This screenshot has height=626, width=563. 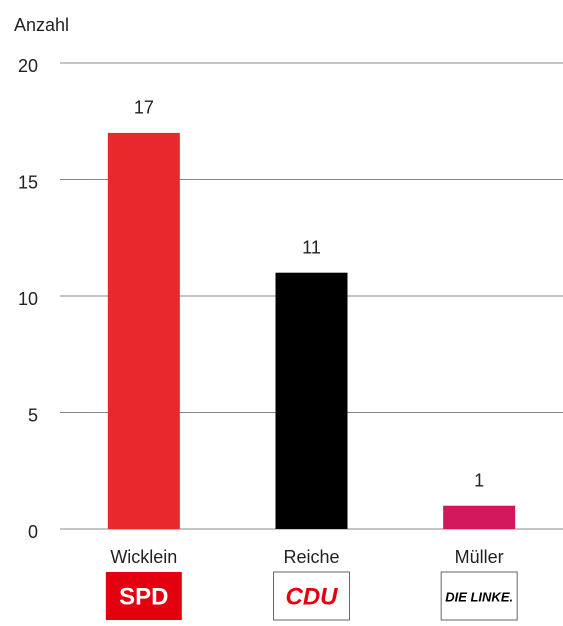 I want to click on y-axis-label: Anzahl, so click(x=41, y=25).